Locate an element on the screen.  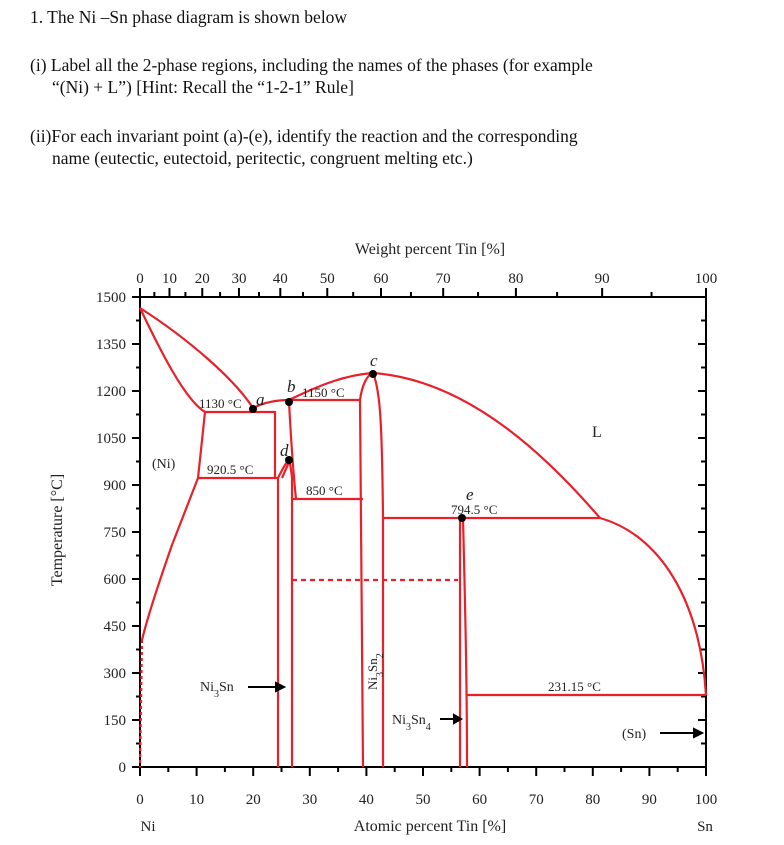
liquidus-bc is located at coordinates (331, 386).